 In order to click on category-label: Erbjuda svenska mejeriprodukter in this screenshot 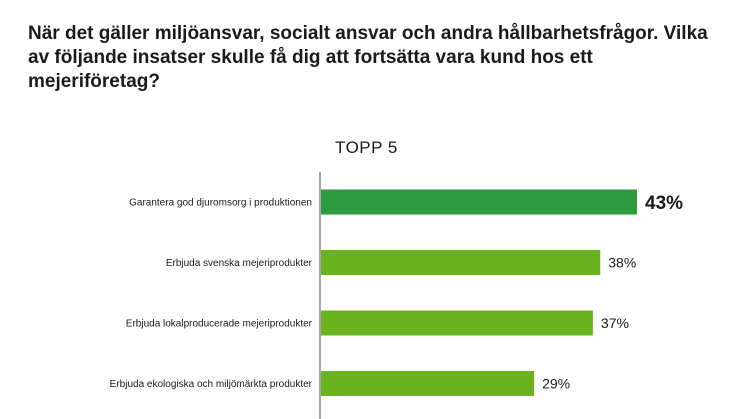, I will do `click(239, 263)`.